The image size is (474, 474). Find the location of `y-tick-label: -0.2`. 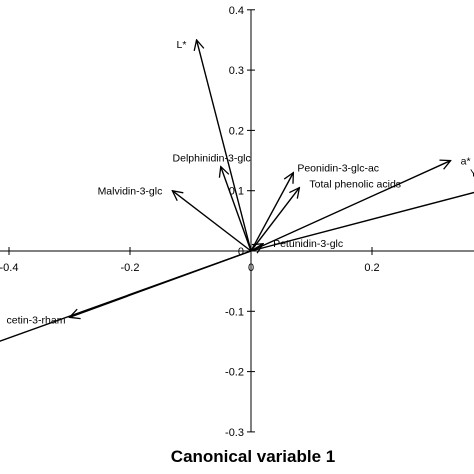

y-tick-label: -0.2 is located at coordinates (234, 373).